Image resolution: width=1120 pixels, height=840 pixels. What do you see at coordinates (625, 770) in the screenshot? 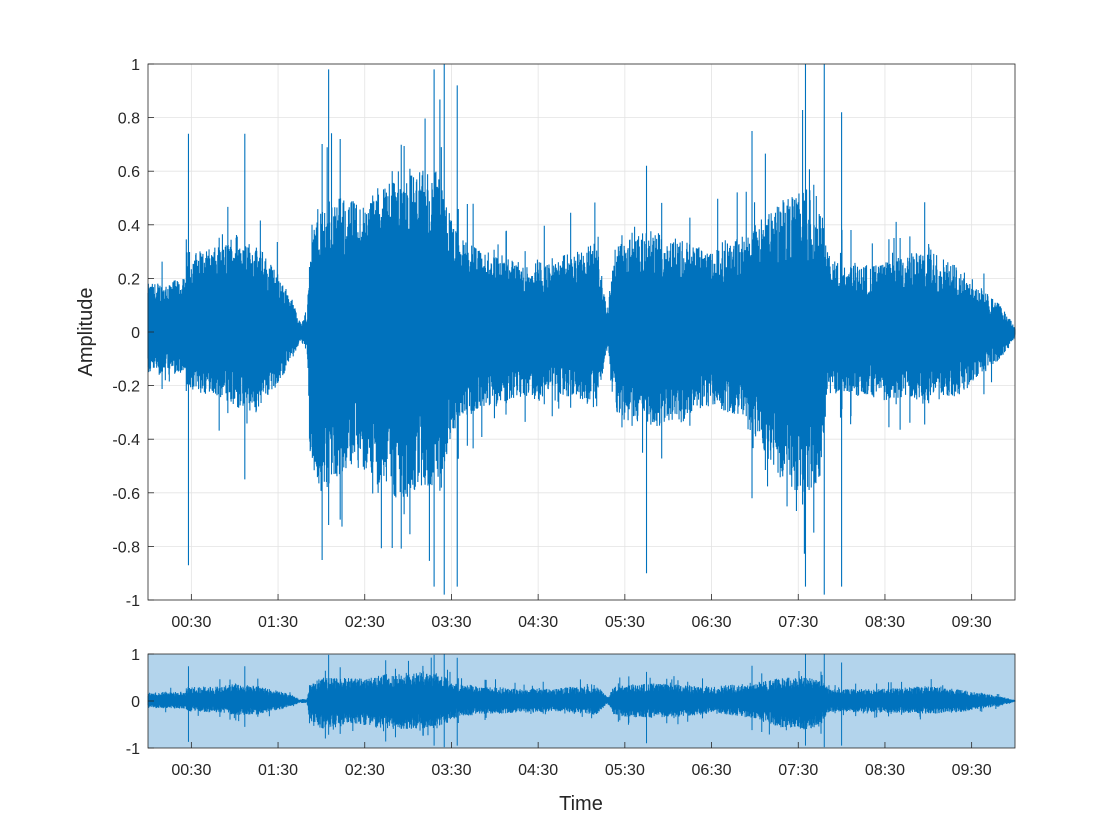
I see `overview-x-tick-label: 05:30` at bounding box center [625, 770].